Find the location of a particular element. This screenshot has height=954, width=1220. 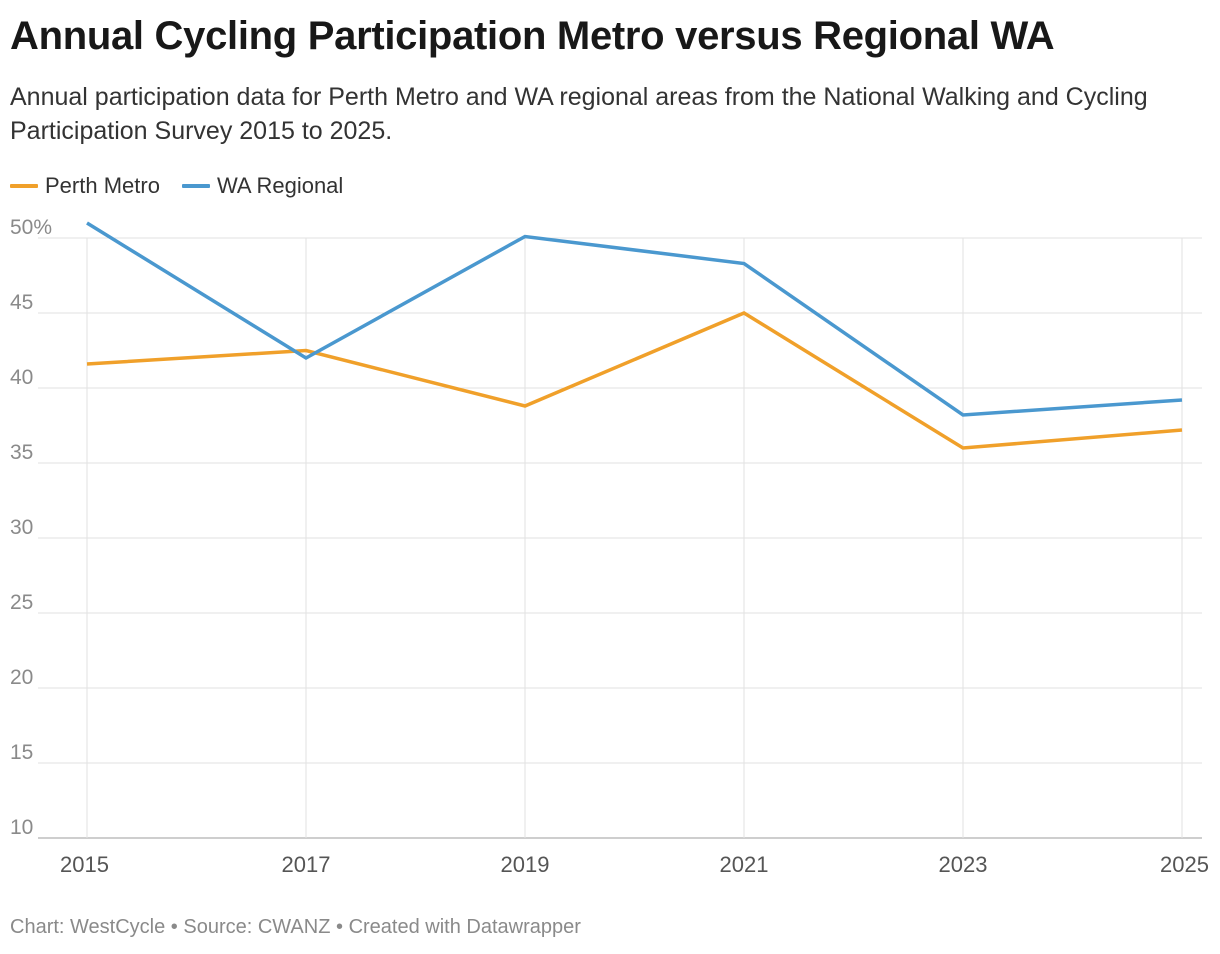

x-tick-label: 2025 is located at coordinates (1184, 864).